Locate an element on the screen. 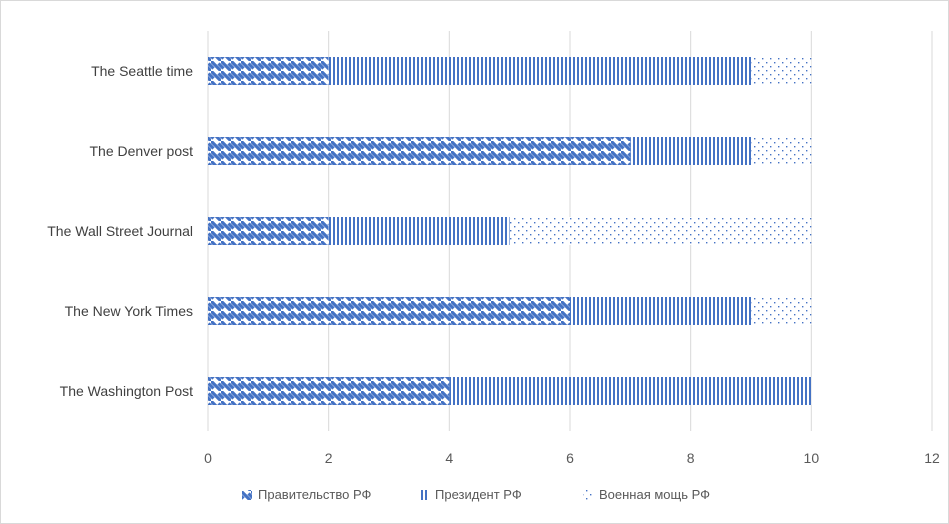 The image size is (949, 524). x-tick-label: 2 is located at coordinates (329, 458).